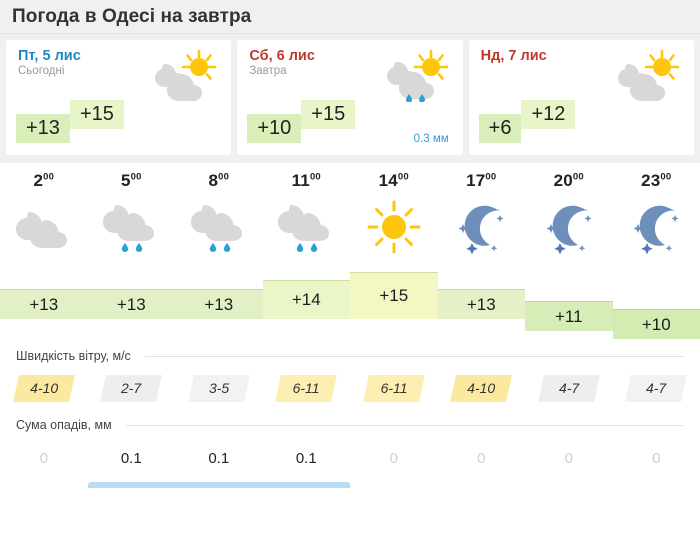 This screenshot has height=560, width=700. Describe the element at coordinates (213, 180) in the screenshot. I see `hour-label: 8` at that location.